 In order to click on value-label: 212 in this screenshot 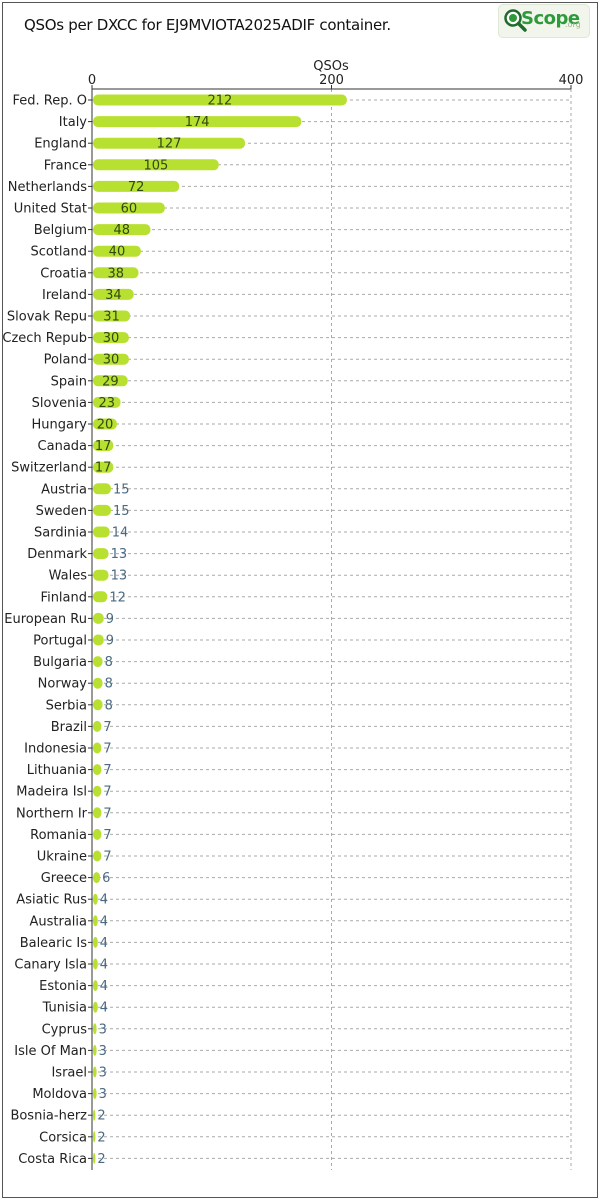, I will do `click(220, 101)`.